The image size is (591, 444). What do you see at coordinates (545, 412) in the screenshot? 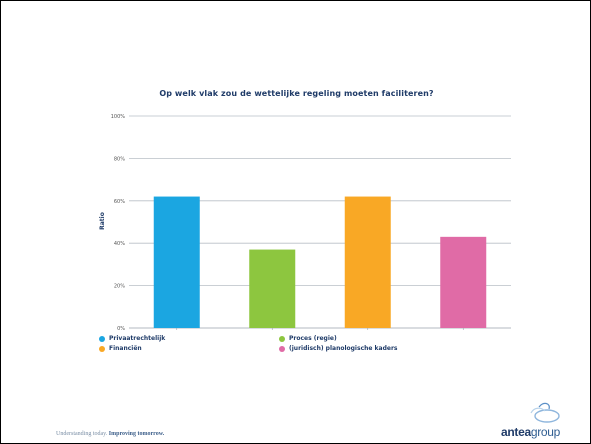
I see `logo-swoosh-icon` at bounding box center [545, 412].